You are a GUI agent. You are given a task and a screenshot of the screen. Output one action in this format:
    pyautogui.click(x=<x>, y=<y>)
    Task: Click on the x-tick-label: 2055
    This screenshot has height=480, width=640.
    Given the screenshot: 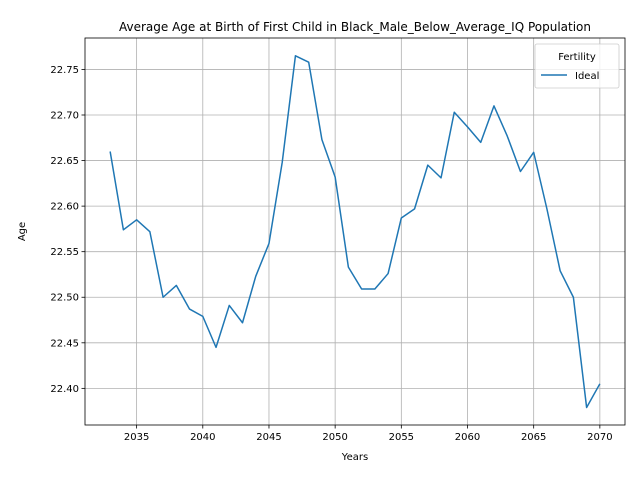 What is the action you would take?
    pyautogui.click(x=401, y=437)
    